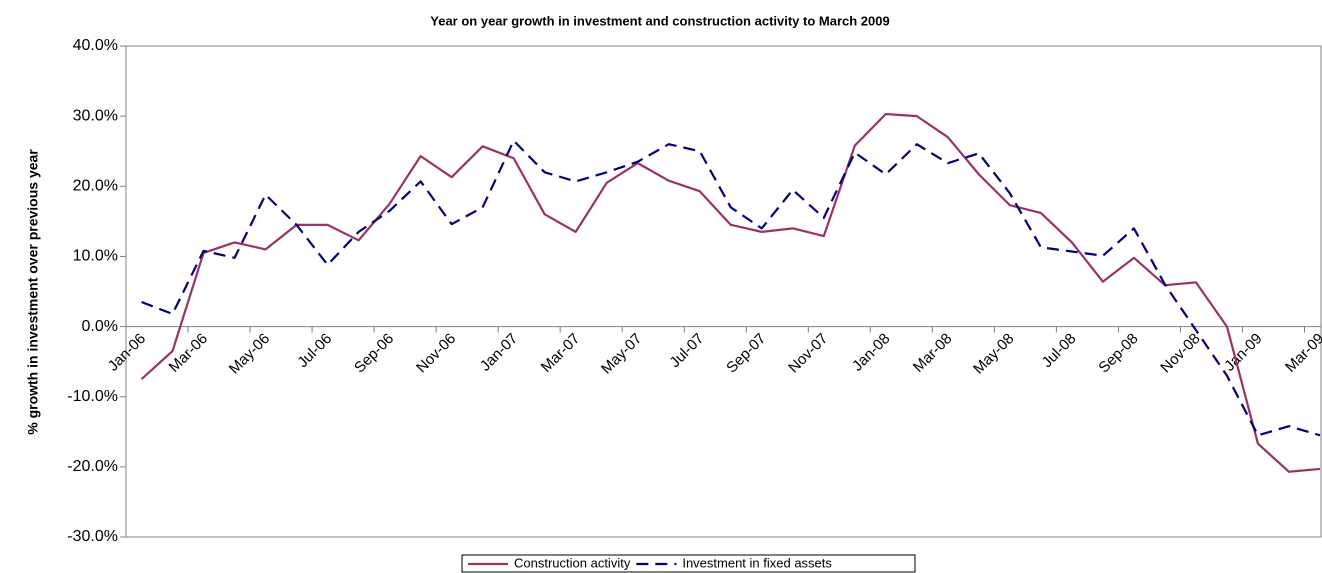  I want to click on x-tick-label: Jan-06, so click(127, 352).